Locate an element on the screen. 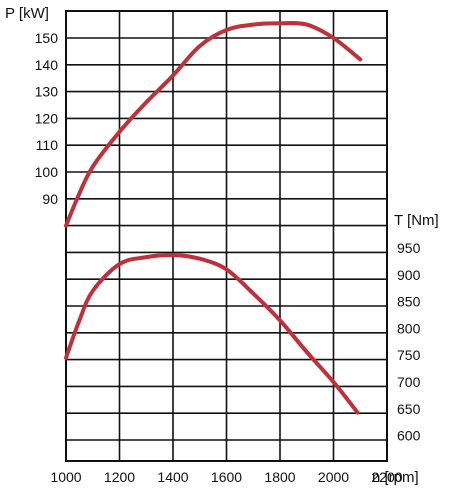  y-left-tick-label: 120 is located at coordinates (47, 118).